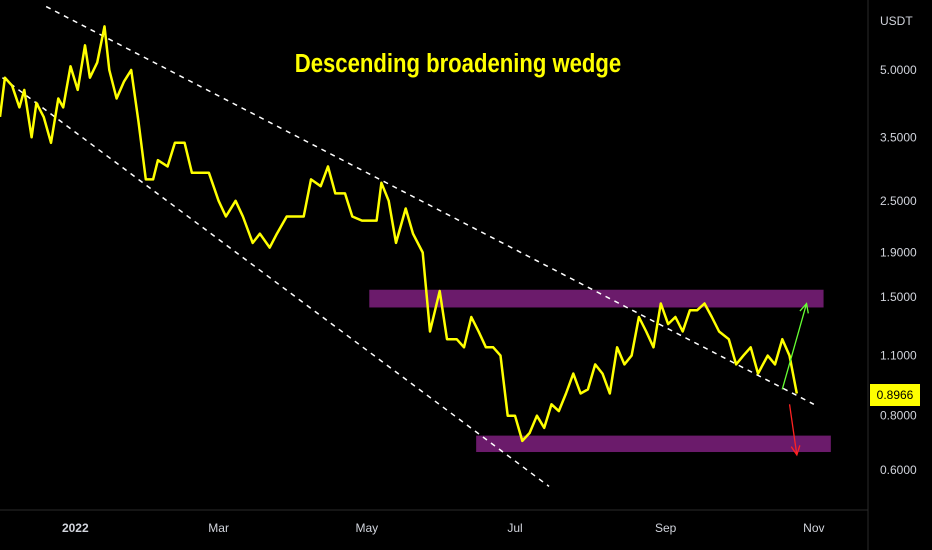 The height and width of the screenshot is (550, 932). Describe the element at coordinates (804, 308) in the screenshot. I see `arrow-1-head` at that location.